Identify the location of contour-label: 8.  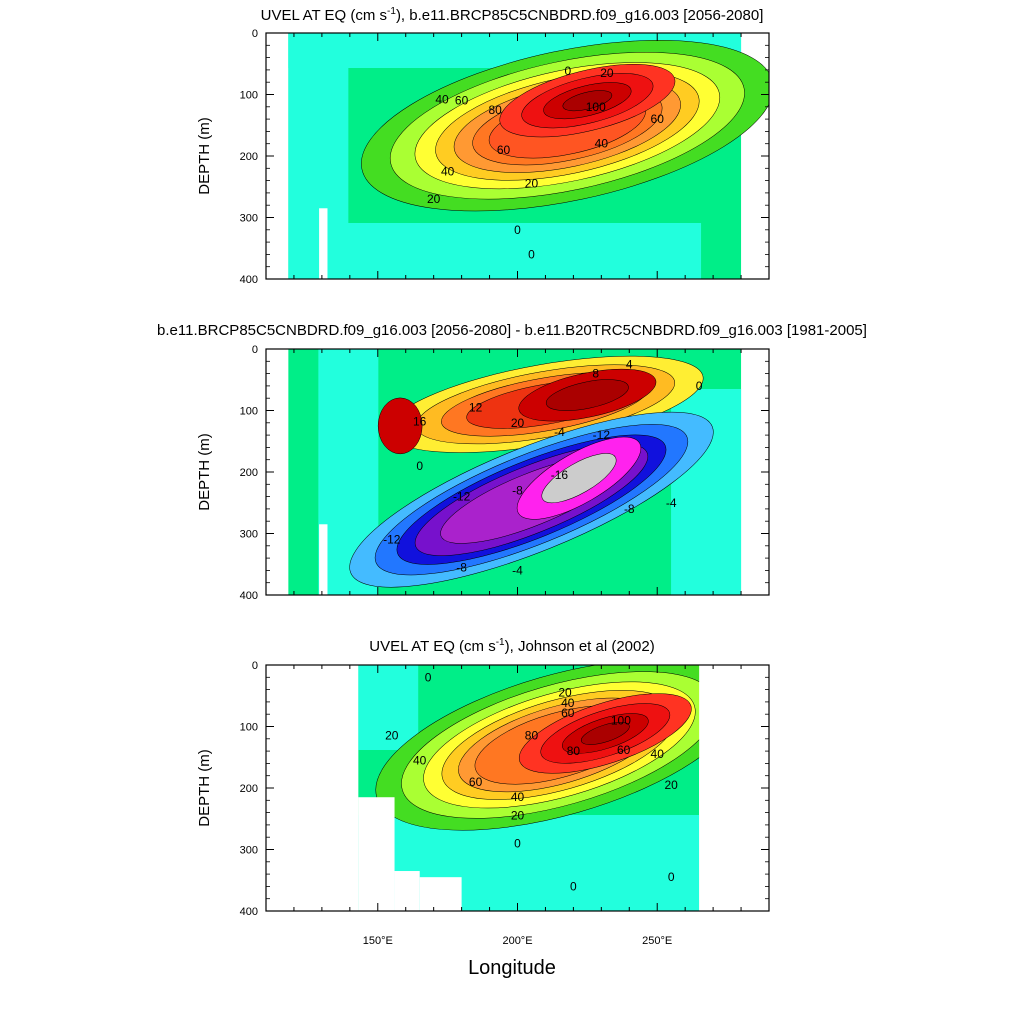
(595, 374).